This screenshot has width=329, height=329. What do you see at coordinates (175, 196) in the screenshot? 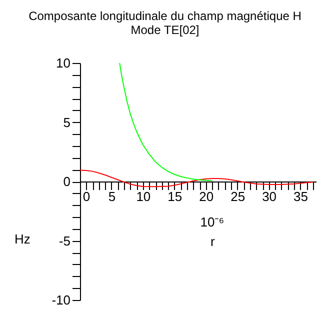
I see `x-tick-label: 15` at bounding box center [175, 196].